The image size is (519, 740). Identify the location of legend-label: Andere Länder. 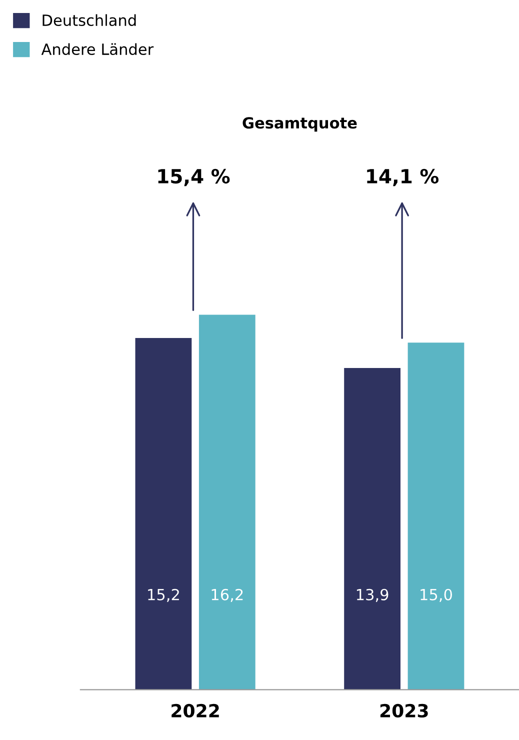
(97, 49).